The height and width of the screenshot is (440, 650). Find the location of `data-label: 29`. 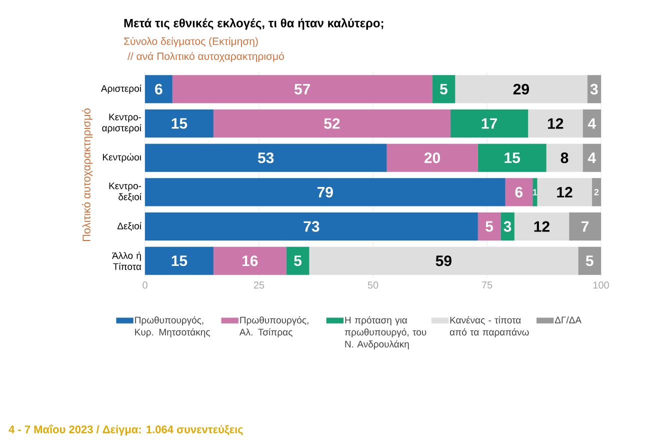

data-label: 29 is located at coordinates (521, 89).